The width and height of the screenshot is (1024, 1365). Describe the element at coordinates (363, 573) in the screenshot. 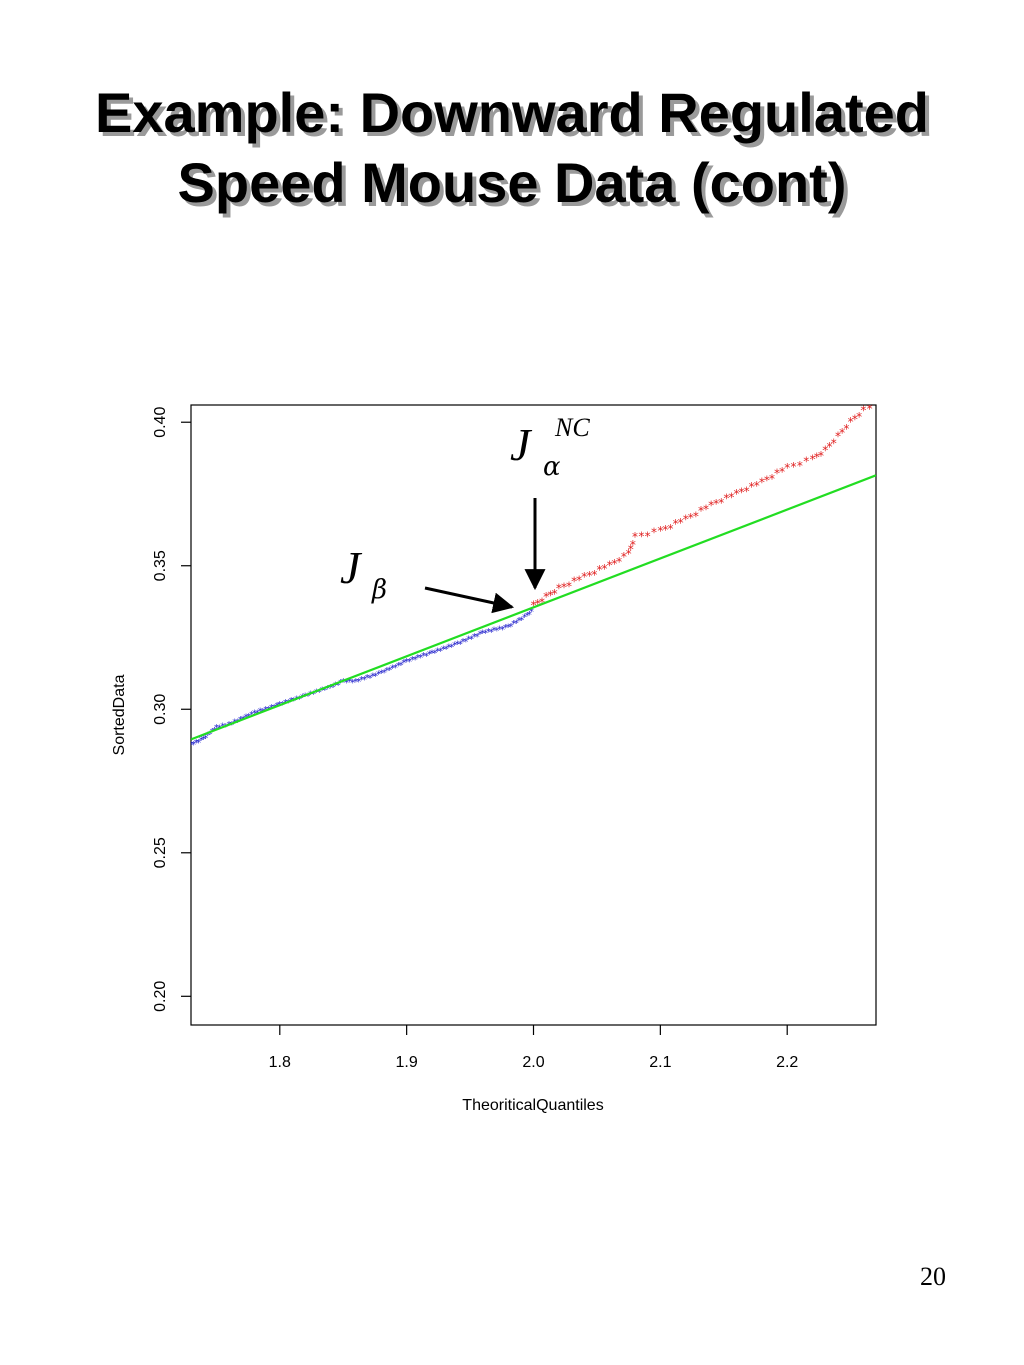

I see `j-beta-annotation: J β` at that location.